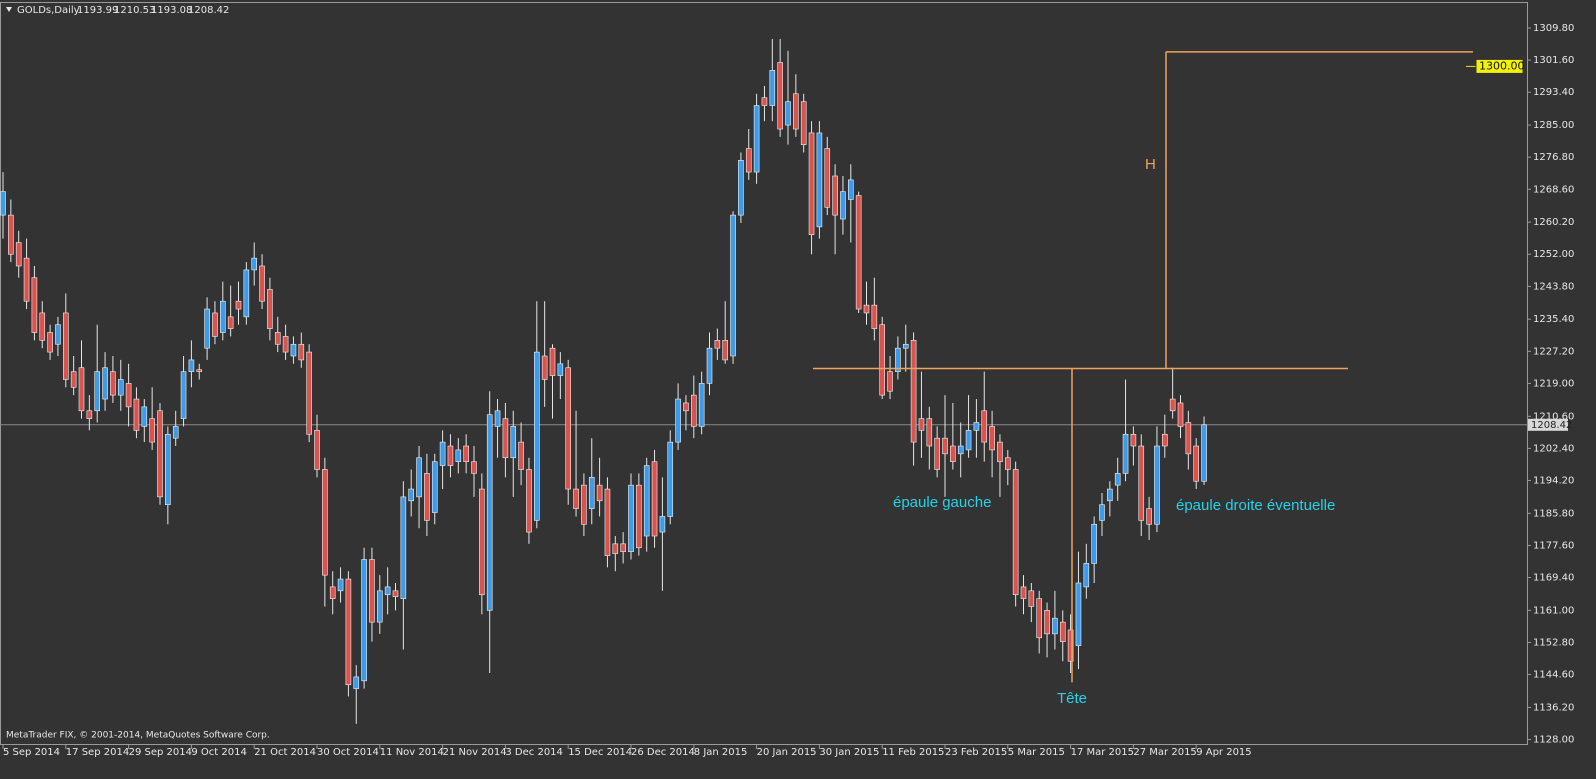 This screenshot has width=1596, height=779. Describe the element at coordinates (97, 752) in the screenshot. I see `x-tick-label: 17 Sep 2014` at that location.